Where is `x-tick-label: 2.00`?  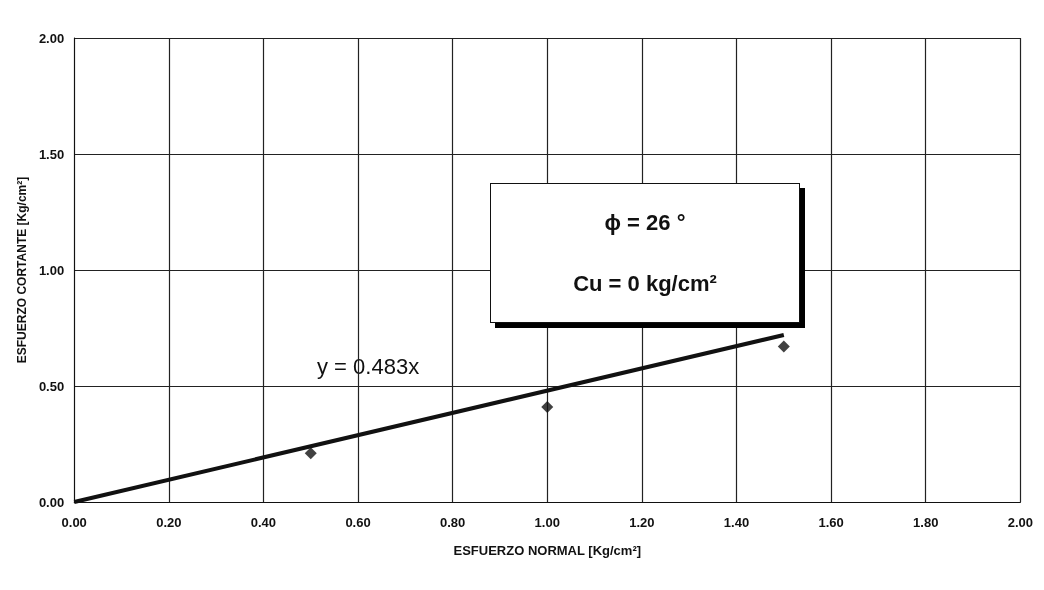
x-tick-label: 2.00 is located at coordinates (1020, 522).